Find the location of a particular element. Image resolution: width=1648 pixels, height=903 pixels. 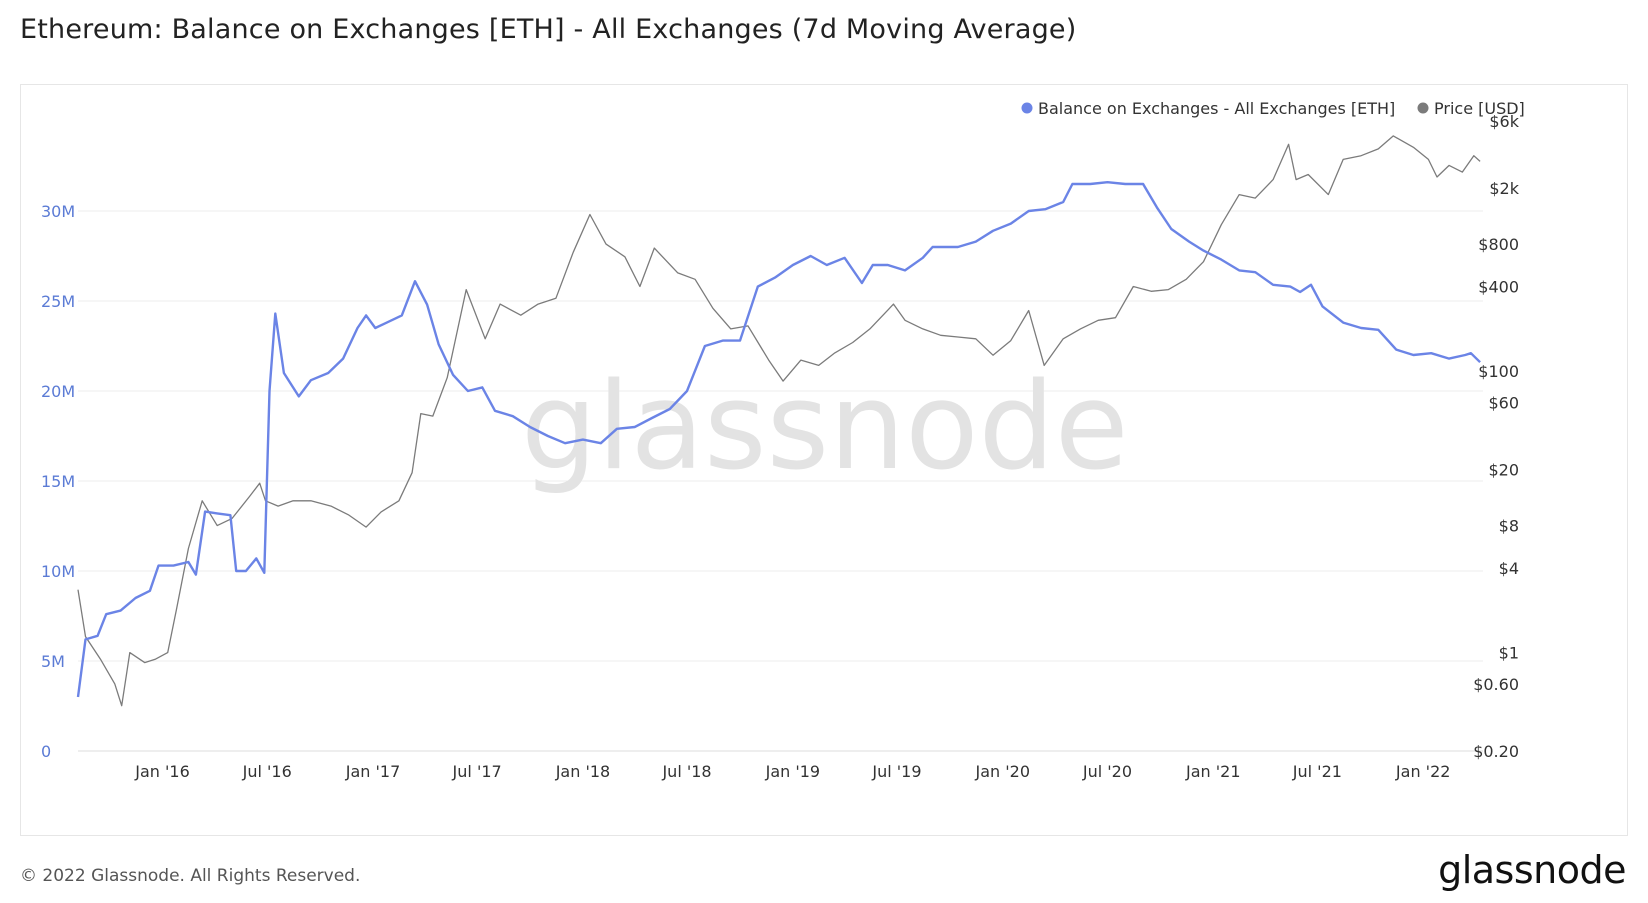

right-tick-label: $20 is located at coordinates (1503, 470).